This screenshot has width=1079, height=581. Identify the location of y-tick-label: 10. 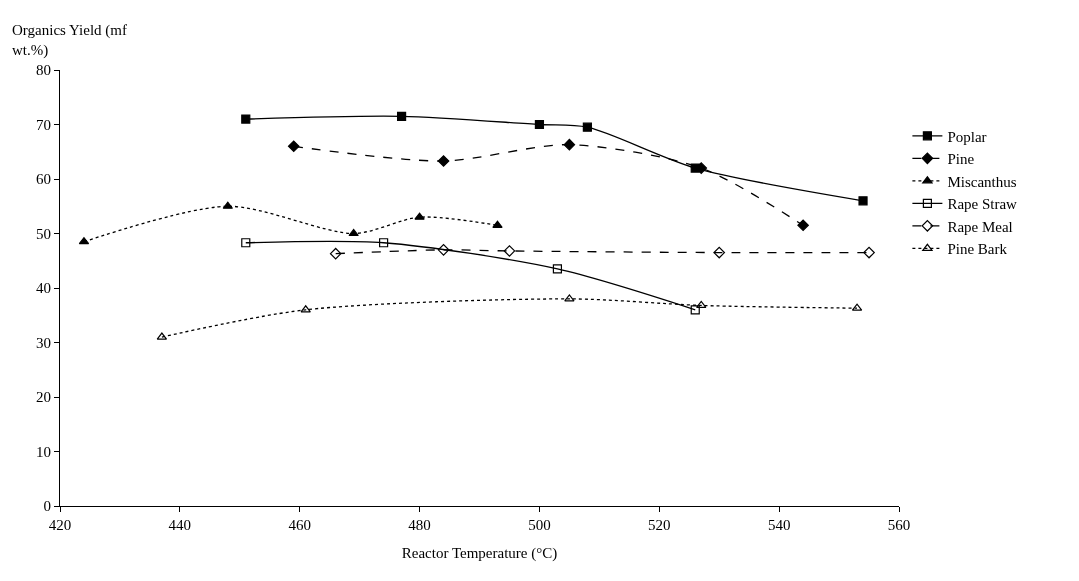
(43, 451).